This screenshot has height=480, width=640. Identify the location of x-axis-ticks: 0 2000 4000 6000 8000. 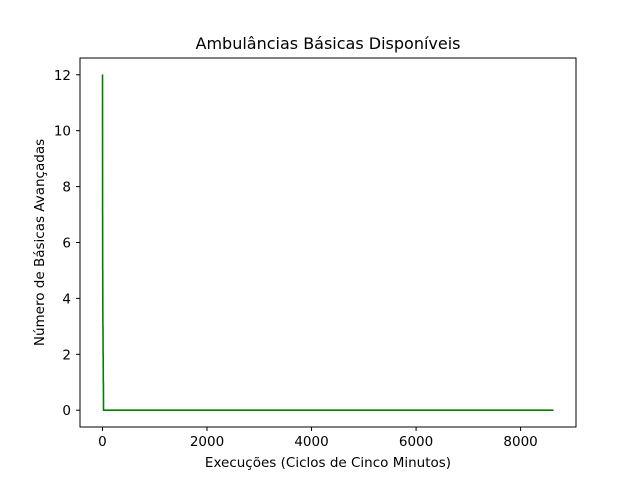
(318, 438).